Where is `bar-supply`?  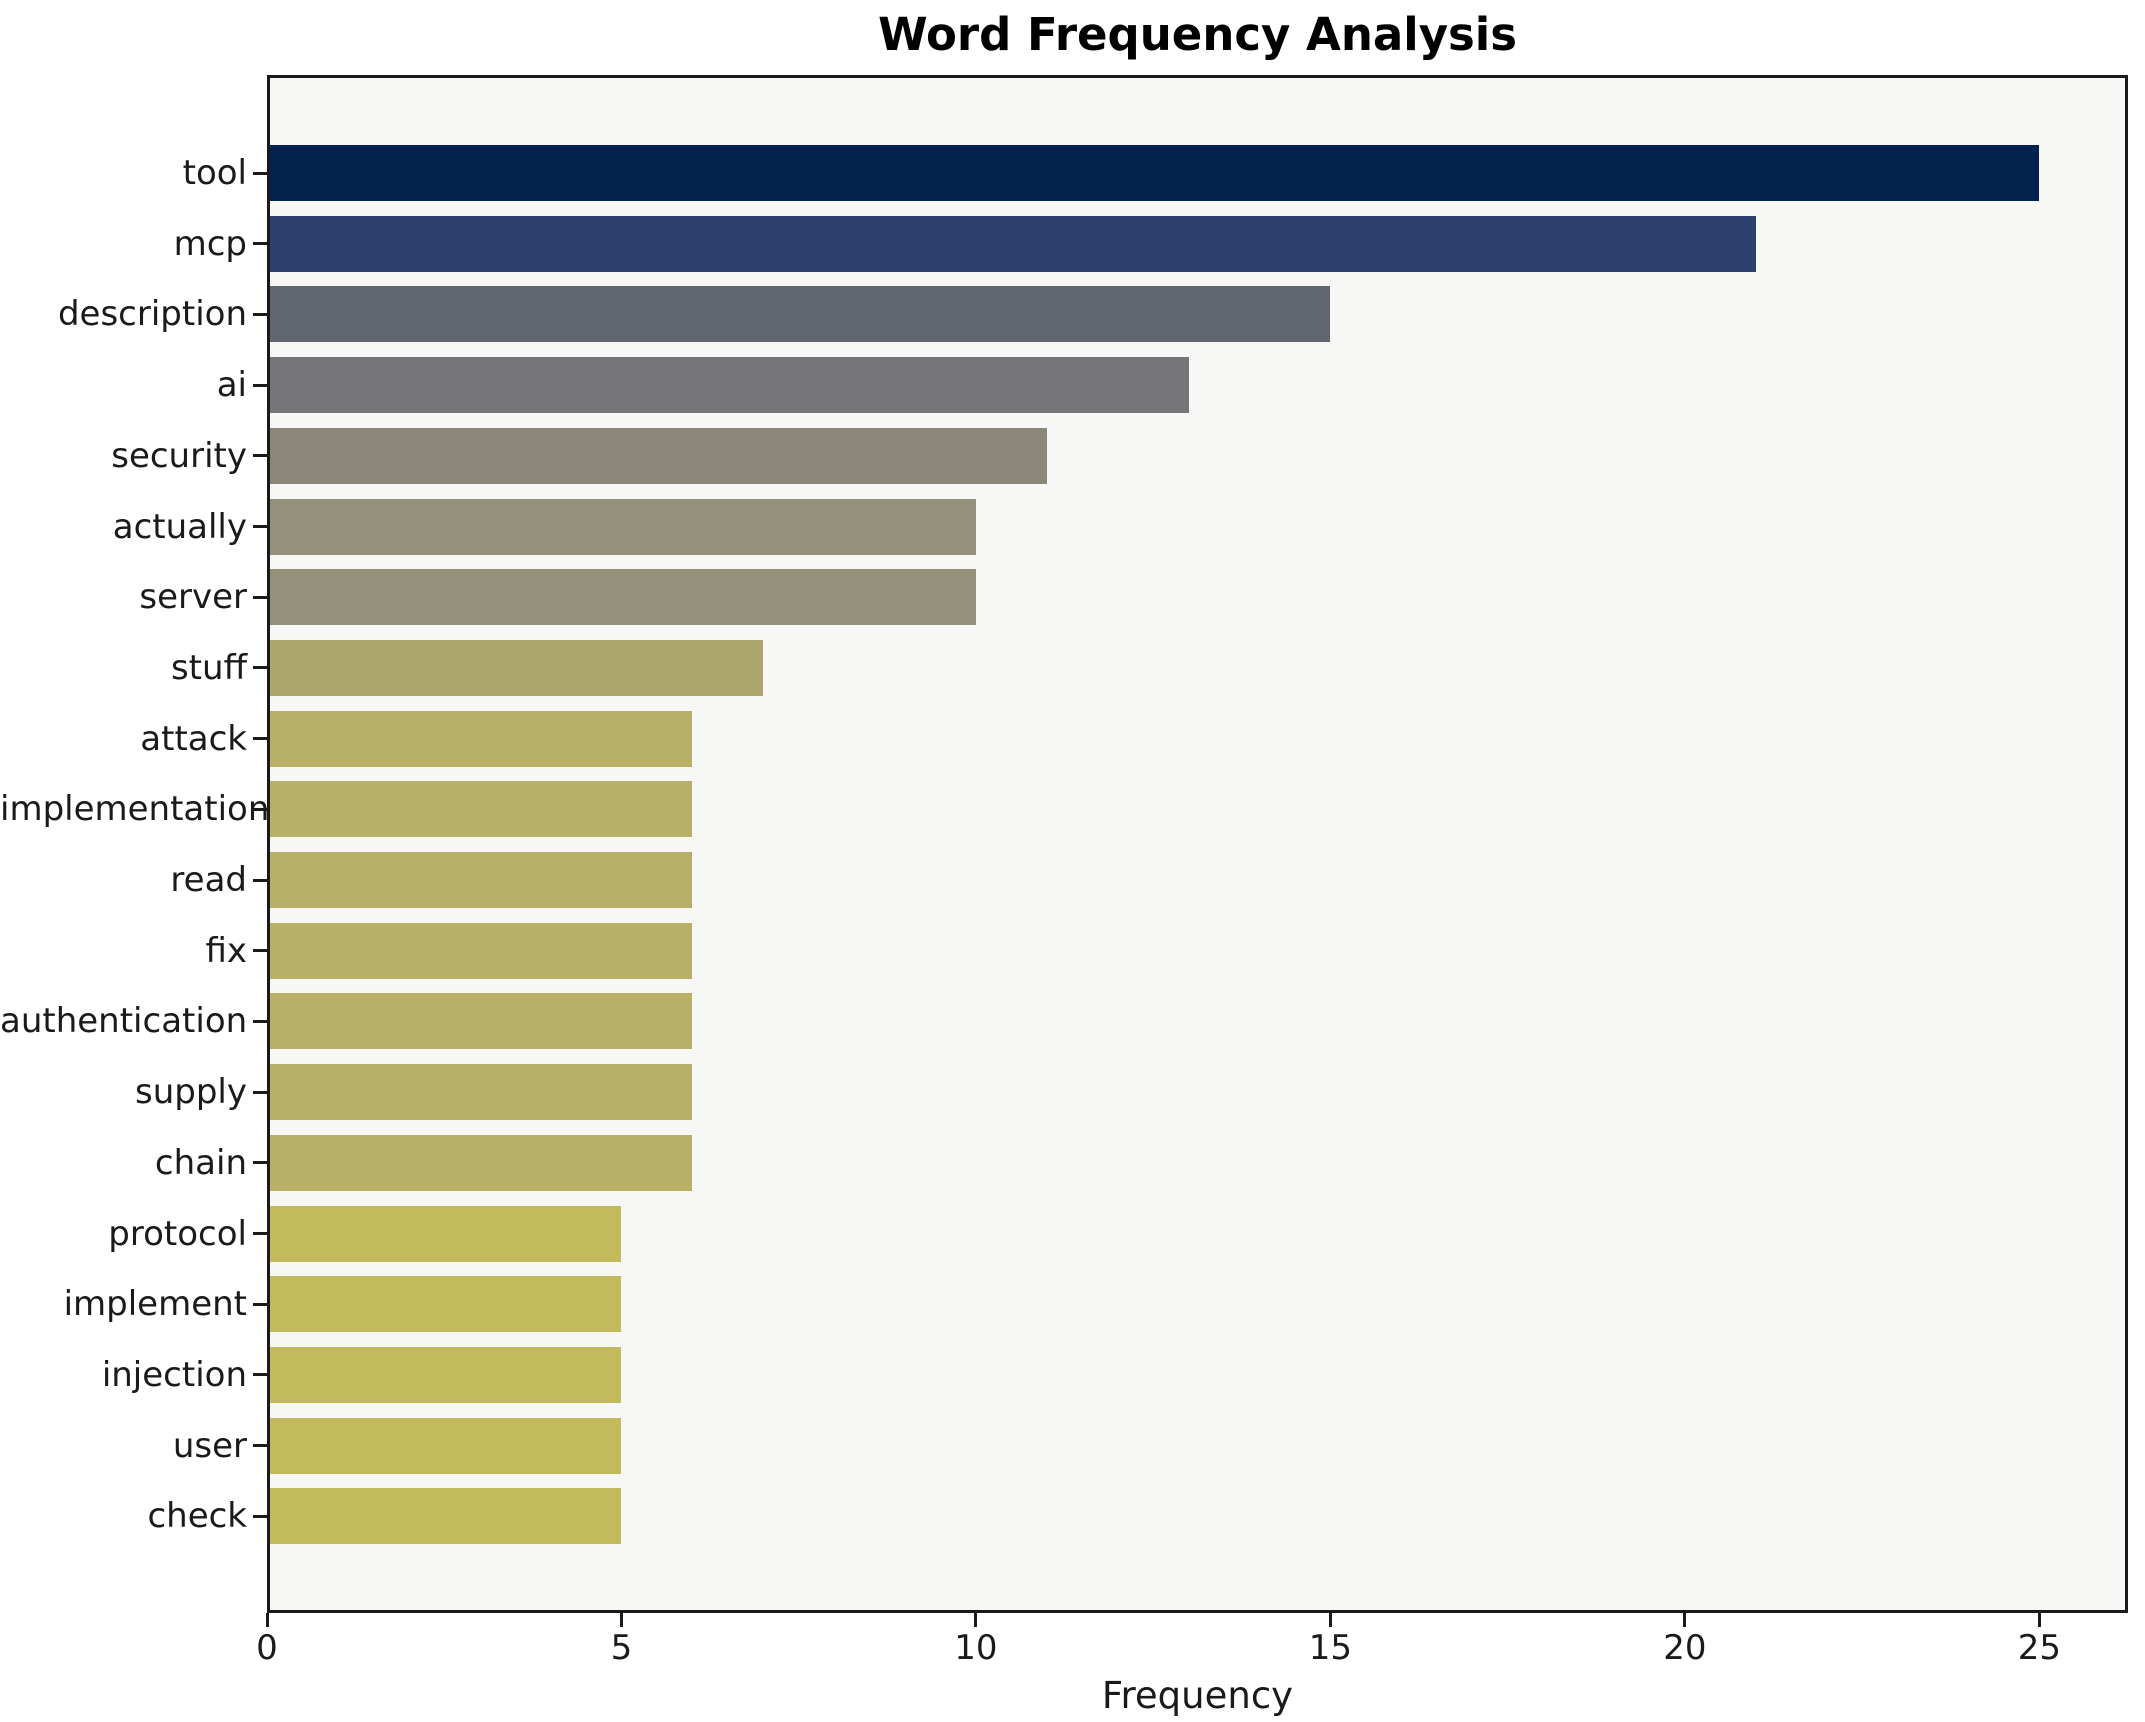 bar-supply is located at coordinates (481, 1092).